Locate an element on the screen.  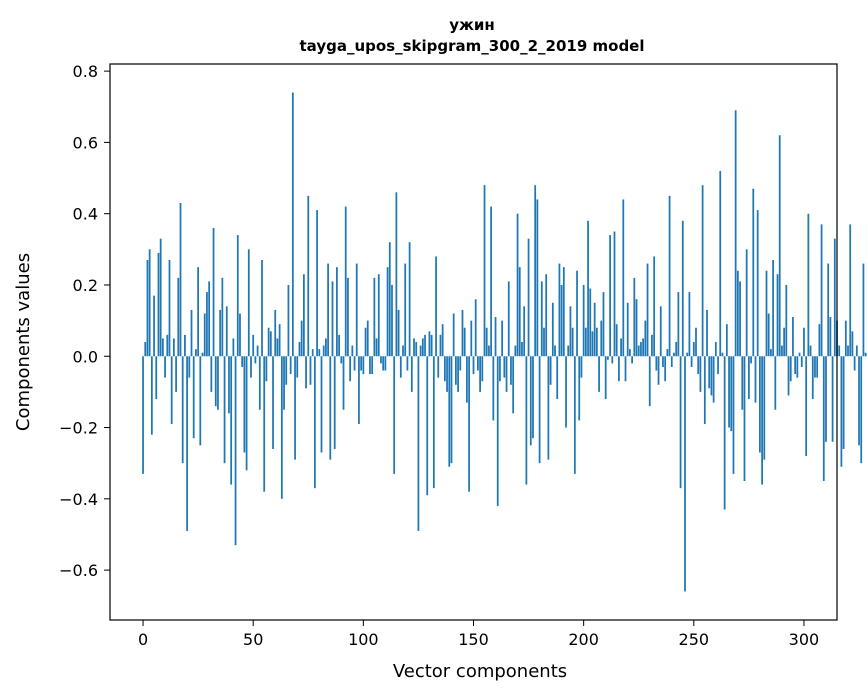
x-axis: 0 50 100 150 200 250 300 is located at coordinates (478, 634).